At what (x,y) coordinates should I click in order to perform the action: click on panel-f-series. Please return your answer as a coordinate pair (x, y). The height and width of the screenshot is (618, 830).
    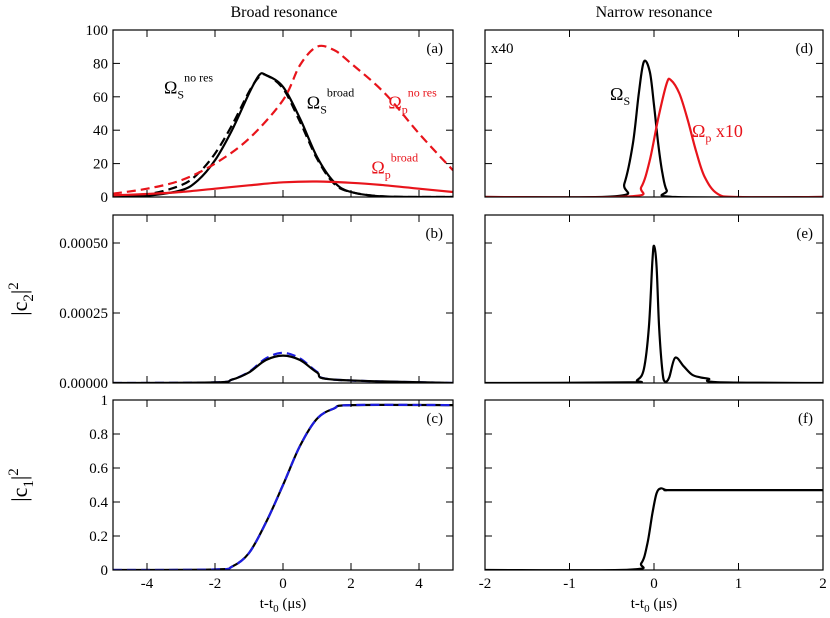
    Looking at the image, I should click on (654, 528).